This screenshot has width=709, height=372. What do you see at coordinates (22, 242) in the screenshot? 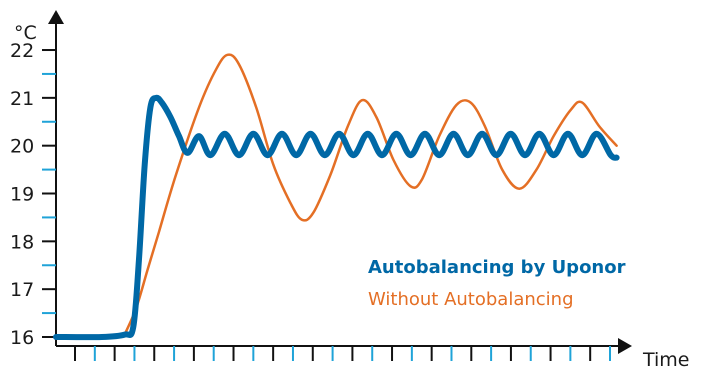
I see `y-tick-label: 18` at bounding box center [22, 242].